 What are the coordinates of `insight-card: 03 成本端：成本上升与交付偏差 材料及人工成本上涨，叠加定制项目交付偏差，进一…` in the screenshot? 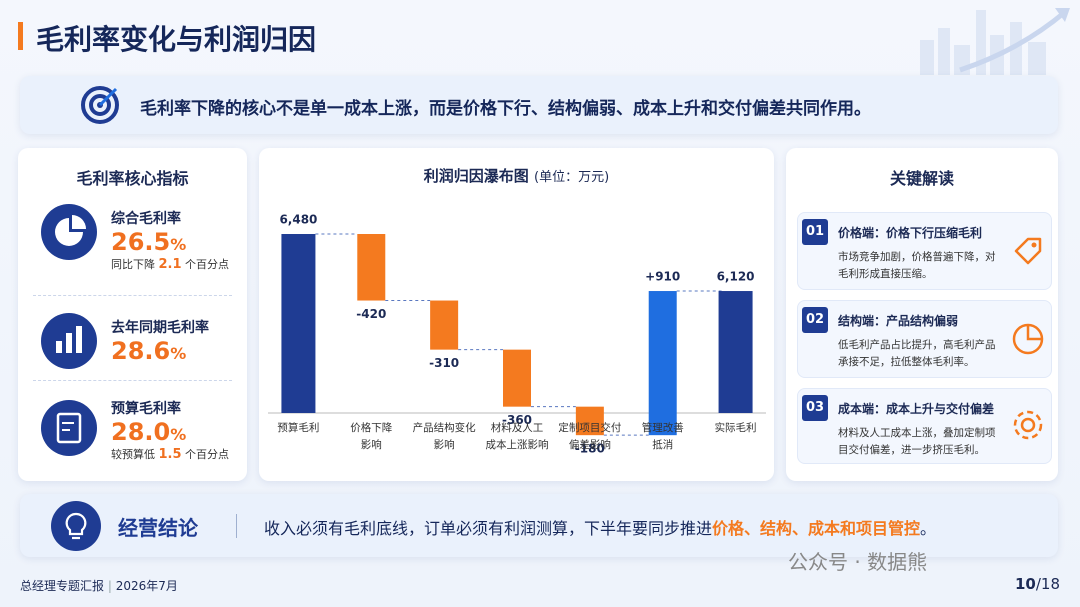 It's located at (924, 426).